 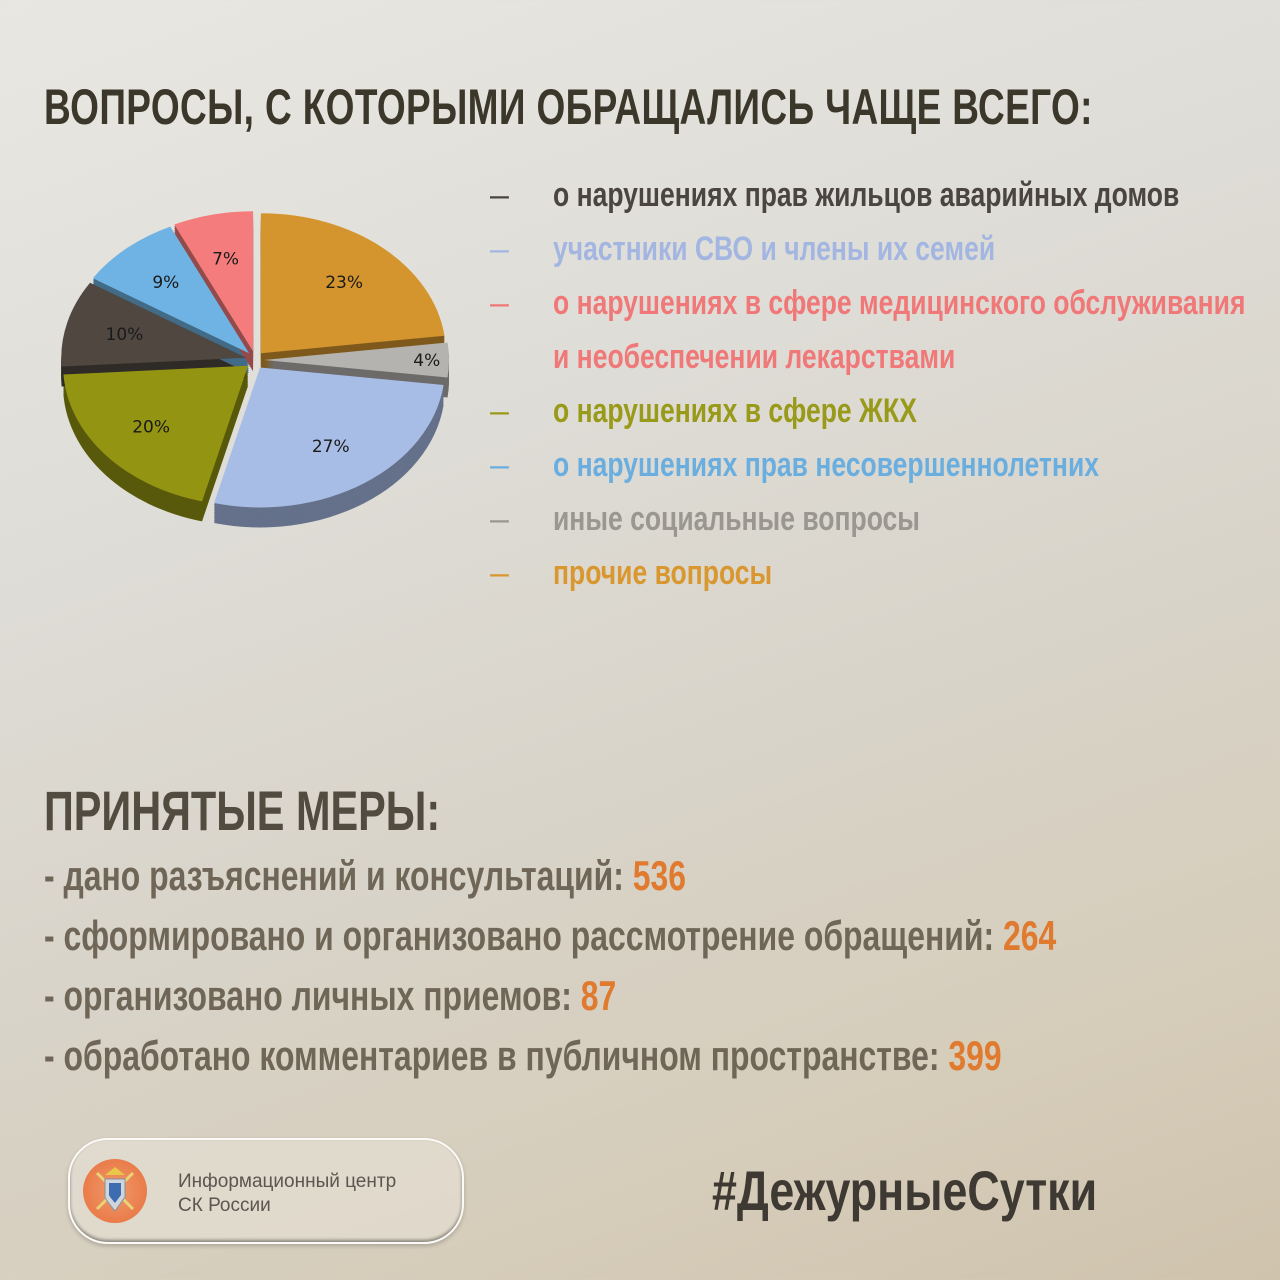 I want to click on measure-value: 264, so click(x=1030, y=935).